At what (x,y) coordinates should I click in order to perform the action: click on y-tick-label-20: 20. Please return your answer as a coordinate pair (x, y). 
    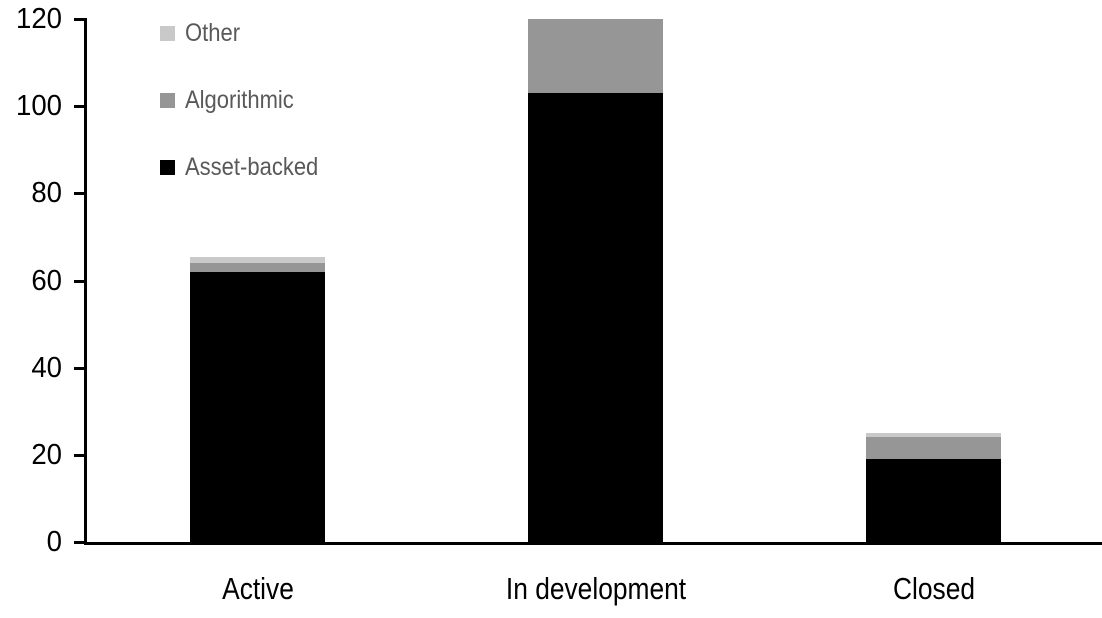
    Looking at the image, I should click on (46, 454).